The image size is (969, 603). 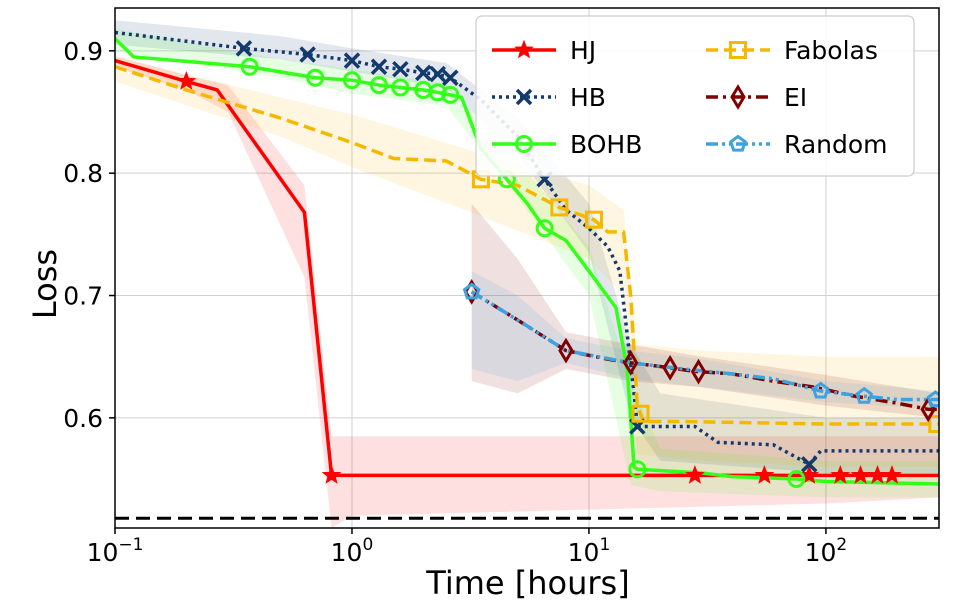 What do you see at coordinates (738, 143) in the screenshot?
I see `legend-marker-random` at bounding box center [738, 143].